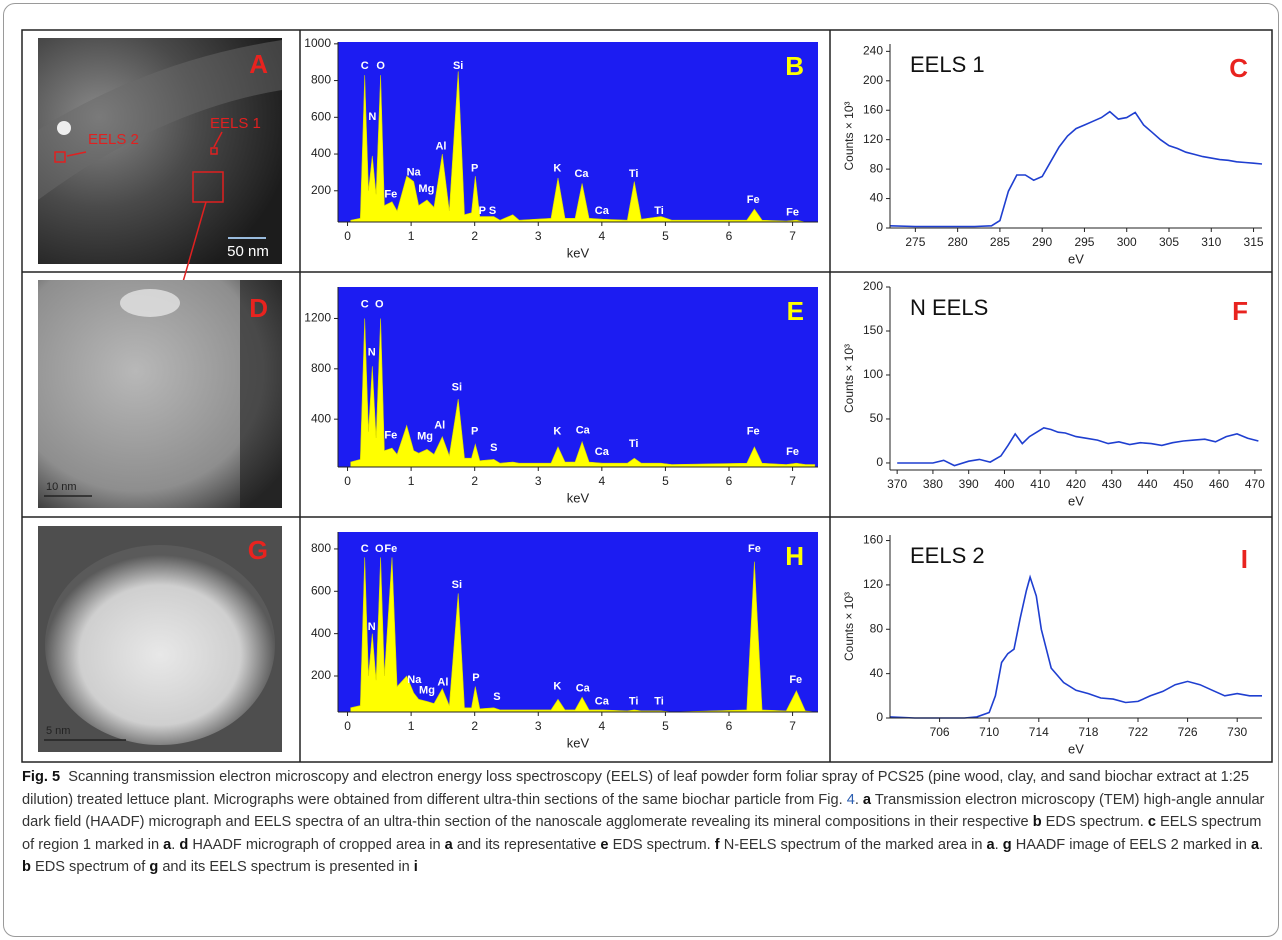 This screenshot has height=940, width=1282. Describe the element at coordinates (795, 311) in the screenshot. I see `panel-letter: E` at that location.